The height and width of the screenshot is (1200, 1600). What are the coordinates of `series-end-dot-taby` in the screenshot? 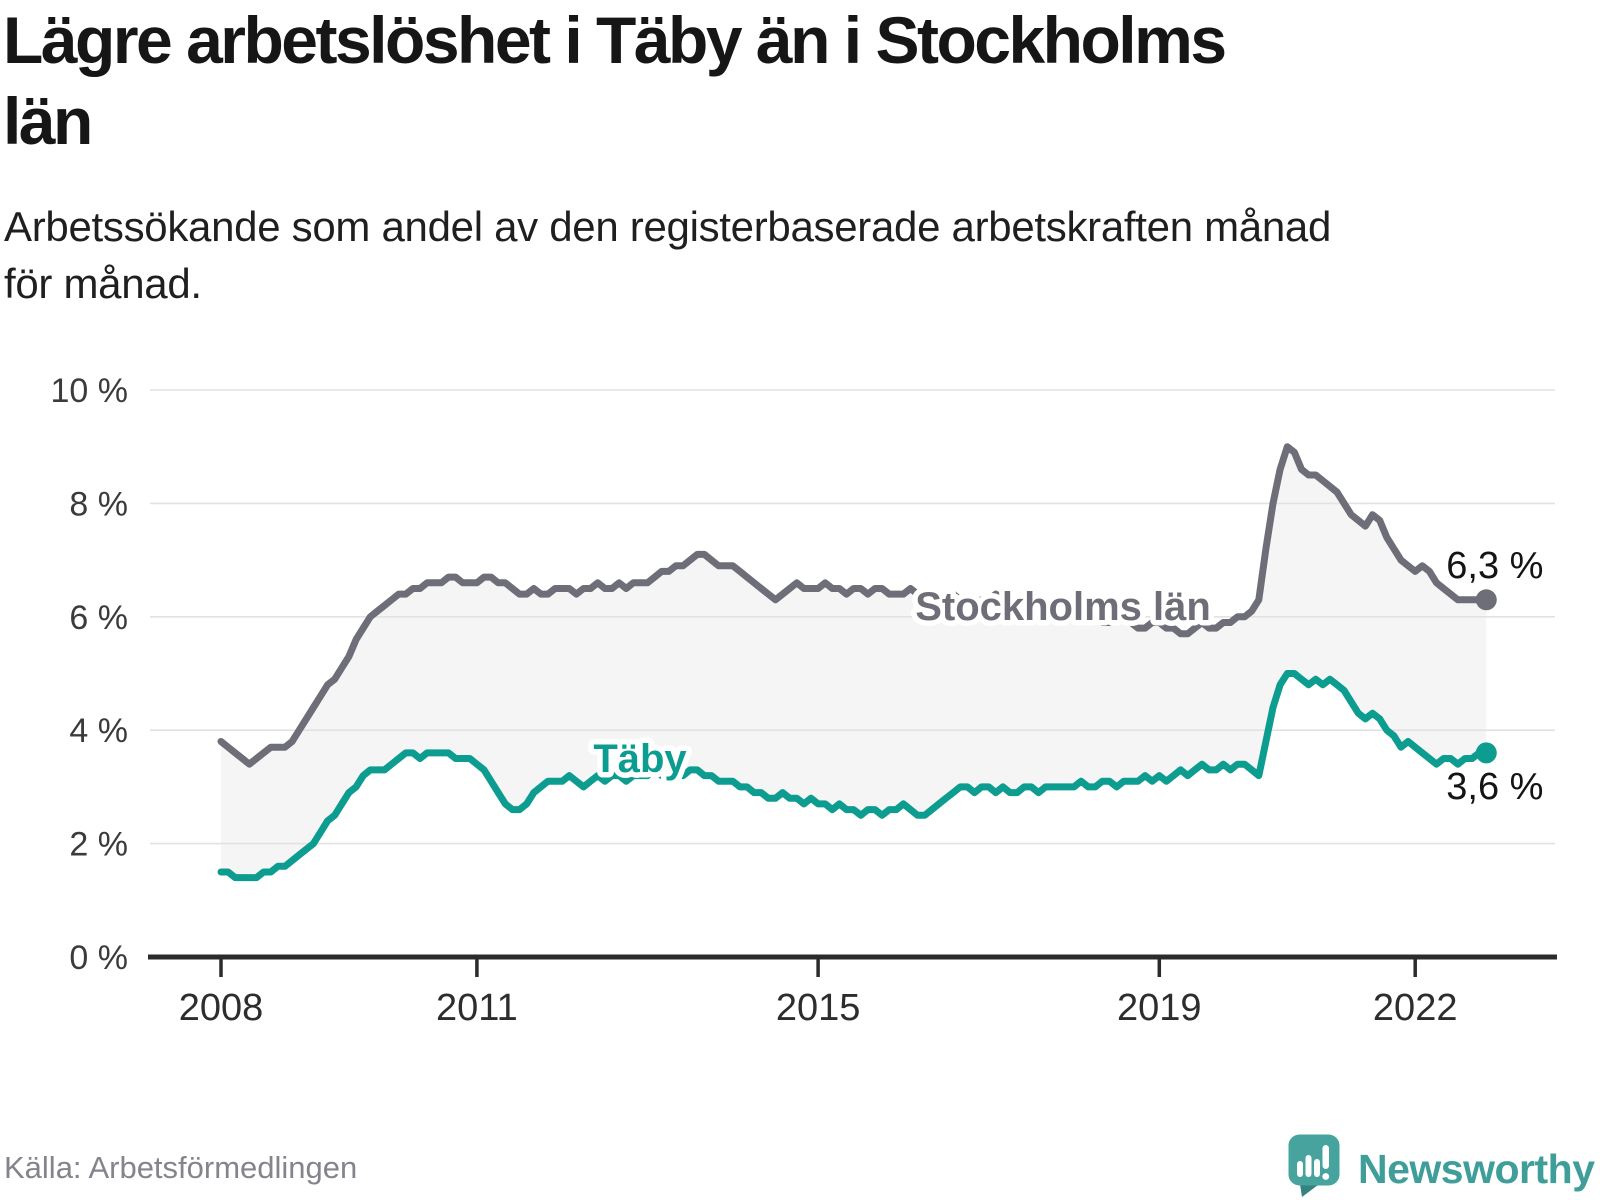 It's located at (1486, 753).